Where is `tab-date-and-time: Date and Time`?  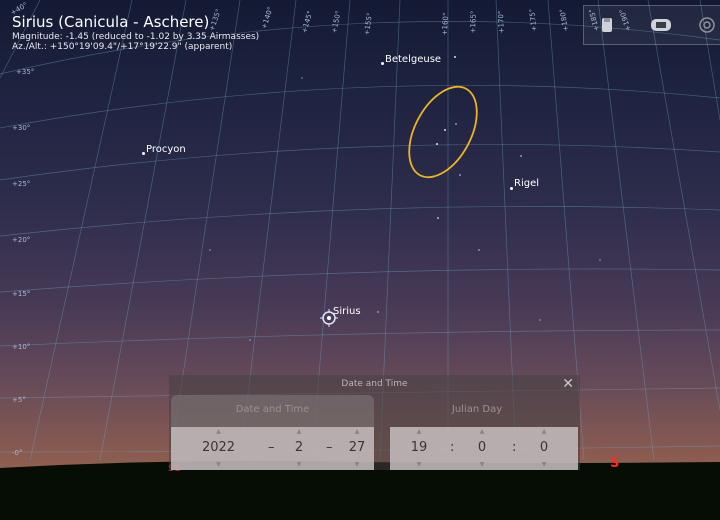
tab-date-and-time: Date and Time is located at coordinates (272, 411).